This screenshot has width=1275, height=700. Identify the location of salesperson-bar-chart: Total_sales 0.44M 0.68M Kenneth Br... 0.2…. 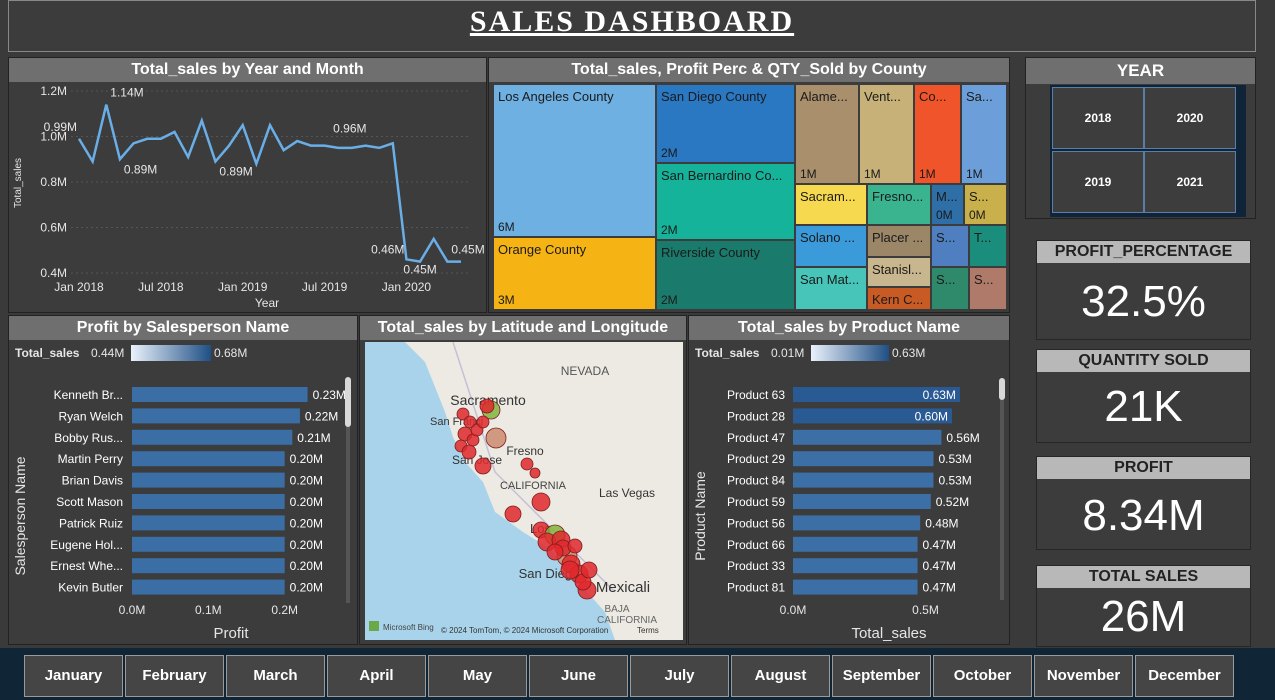
(183, 493).